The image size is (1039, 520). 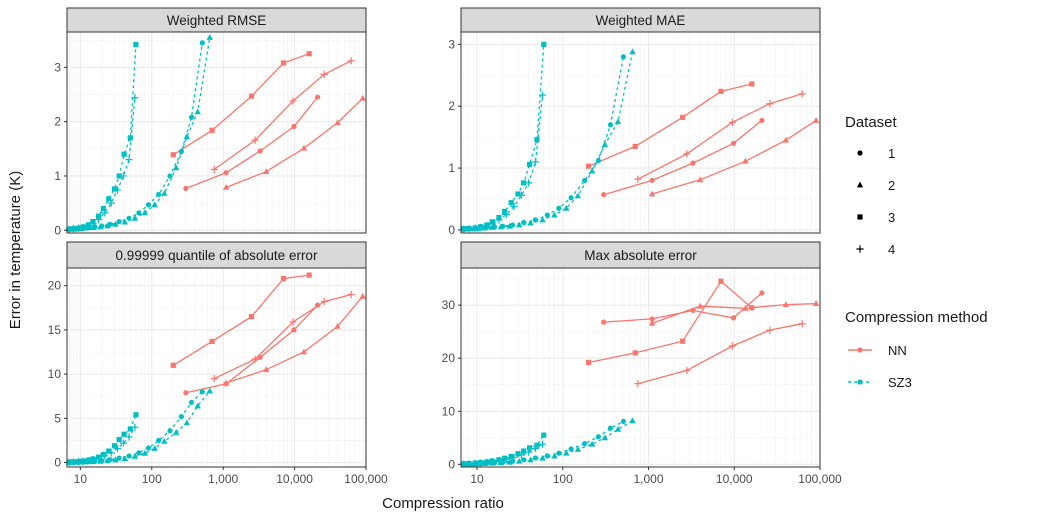 I want to click on facet-title: 0.99999 quantile of absolute error, so click(x=217, y=255).